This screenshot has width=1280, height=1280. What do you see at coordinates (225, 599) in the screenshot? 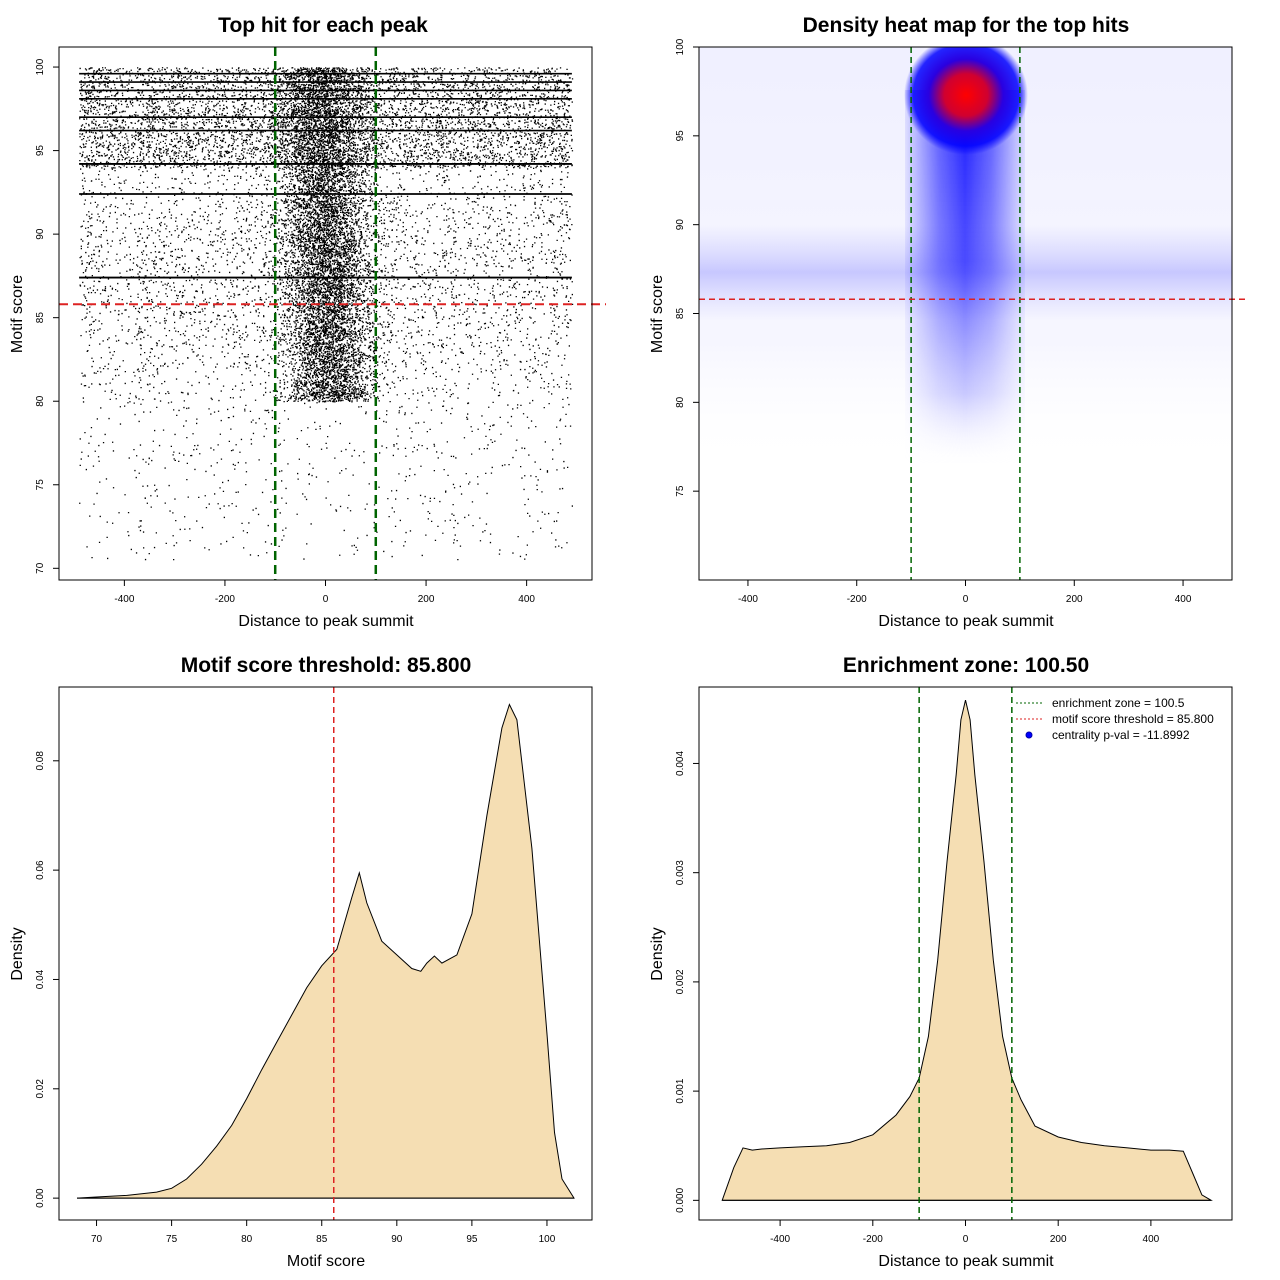
I see `scatter-x-tick-label: -200` at bounding box center [225, 599].